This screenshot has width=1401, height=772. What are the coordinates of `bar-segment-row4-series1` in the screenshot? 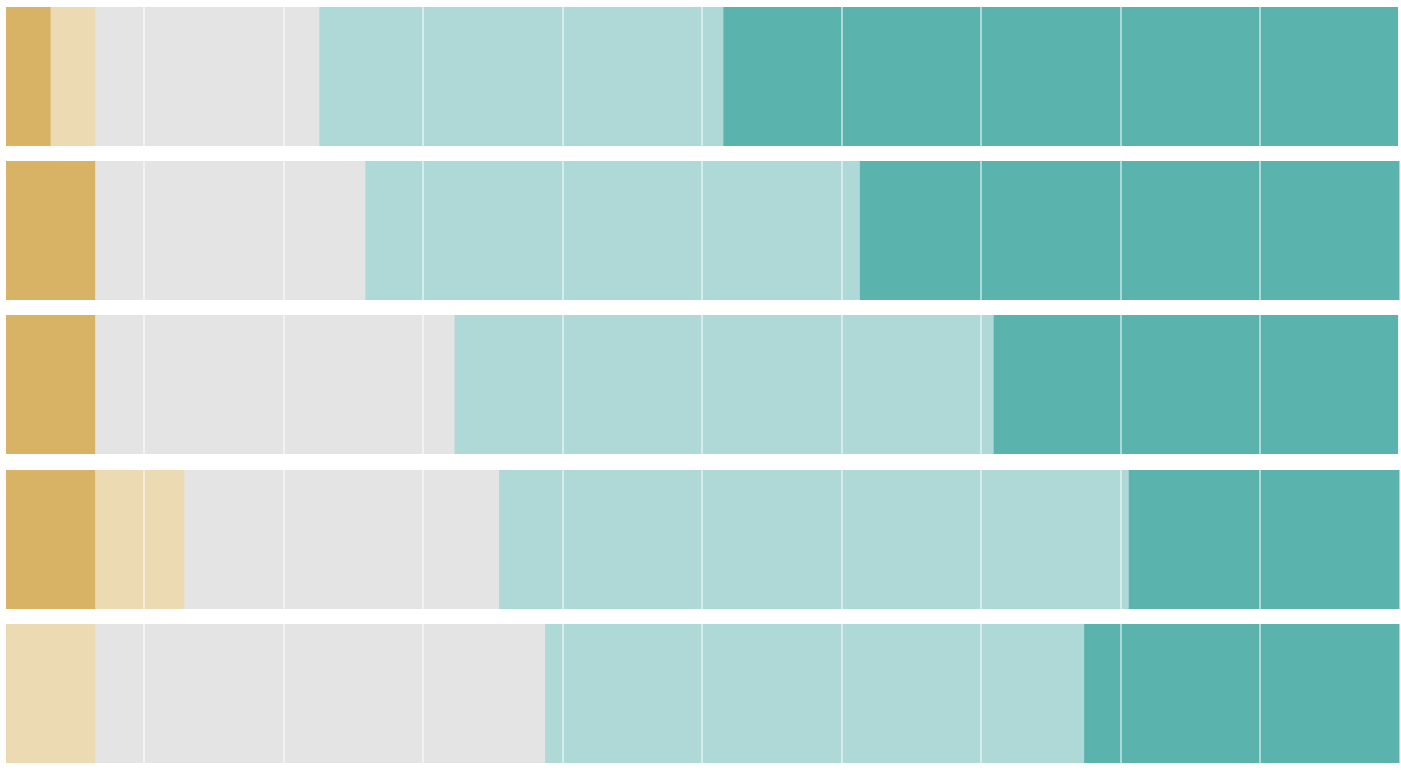 It's located at (51, 539).